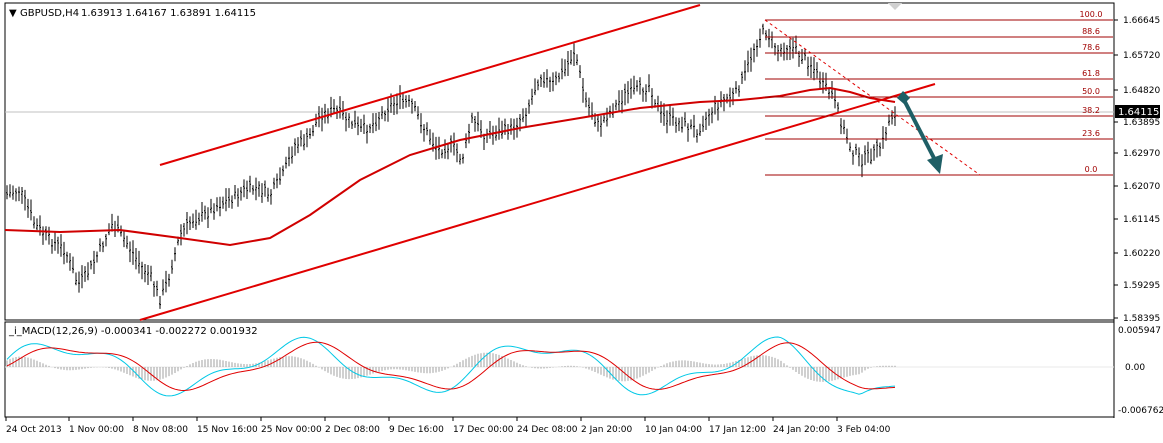  Describe the element at coordinates (920, 132) in the screenshot. I see `projection-arrow-icon` at that location.